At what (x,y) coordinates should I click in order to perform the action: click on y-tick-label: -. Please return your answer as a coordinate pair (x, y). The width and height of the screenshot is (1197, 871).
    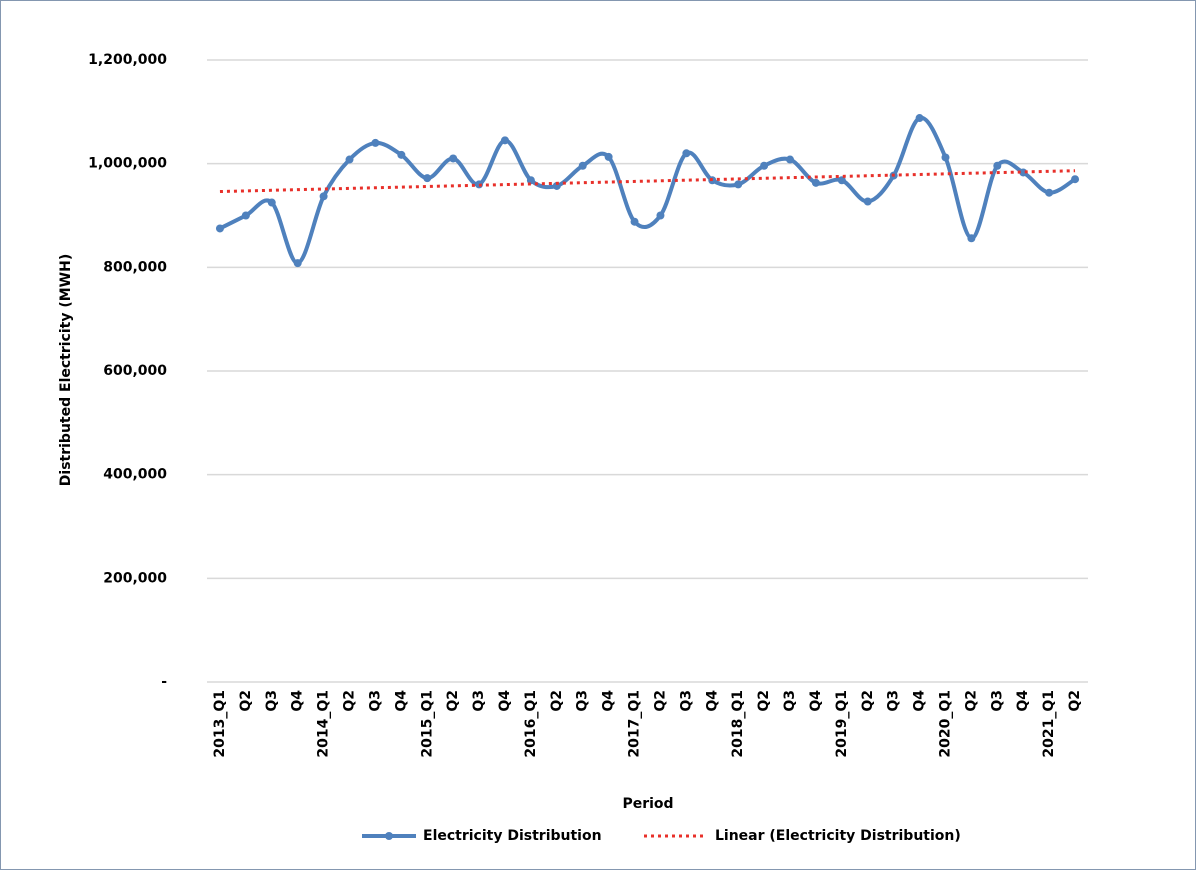
    Looking at the image, I should click on (164, 682).